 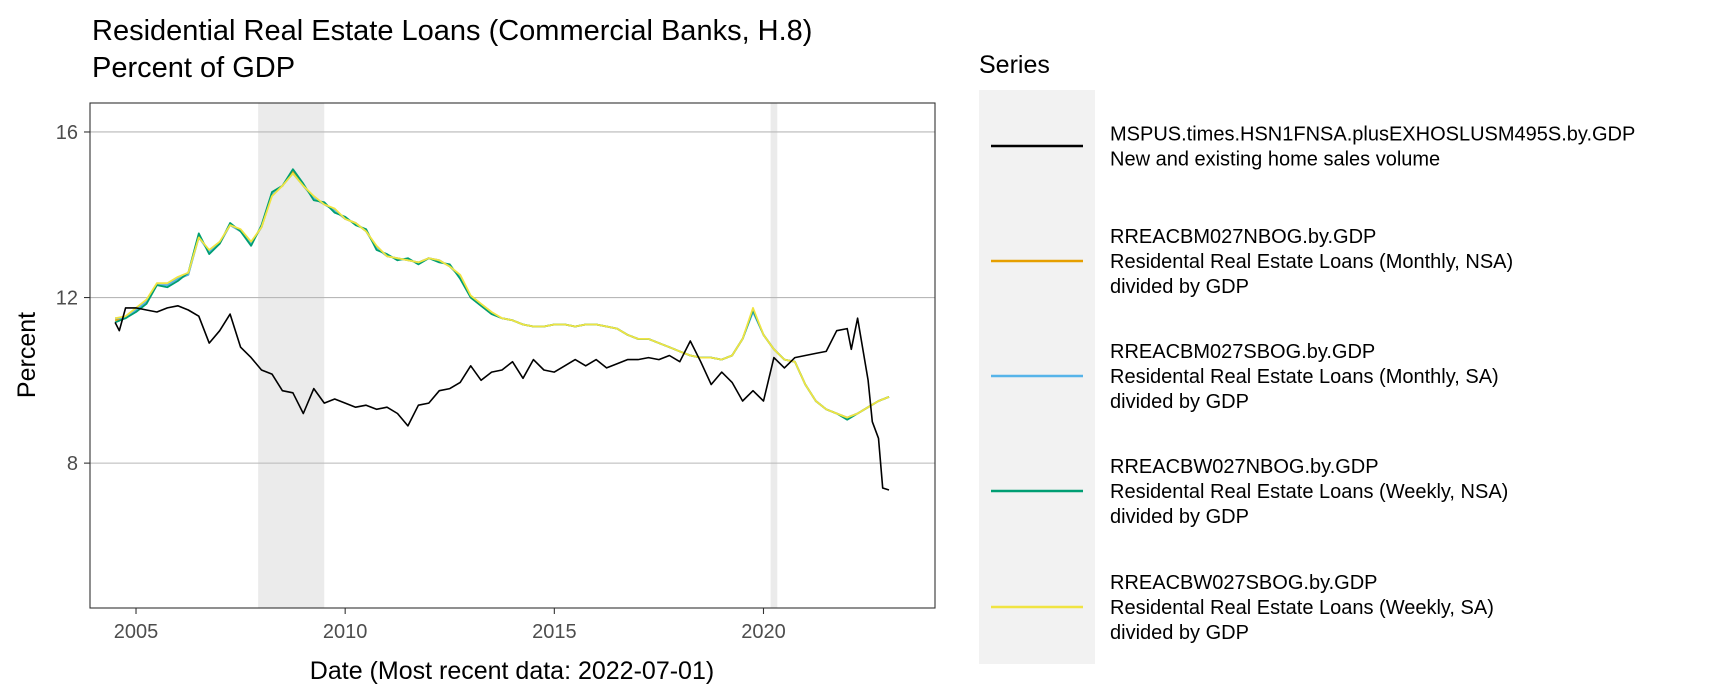 What do you see at coordinates (1243, 583) in the screenshot?
I see `legend-label-5-line-1: RREACBW027SBOG.by.GDP` at bounding box center [1243, 583].